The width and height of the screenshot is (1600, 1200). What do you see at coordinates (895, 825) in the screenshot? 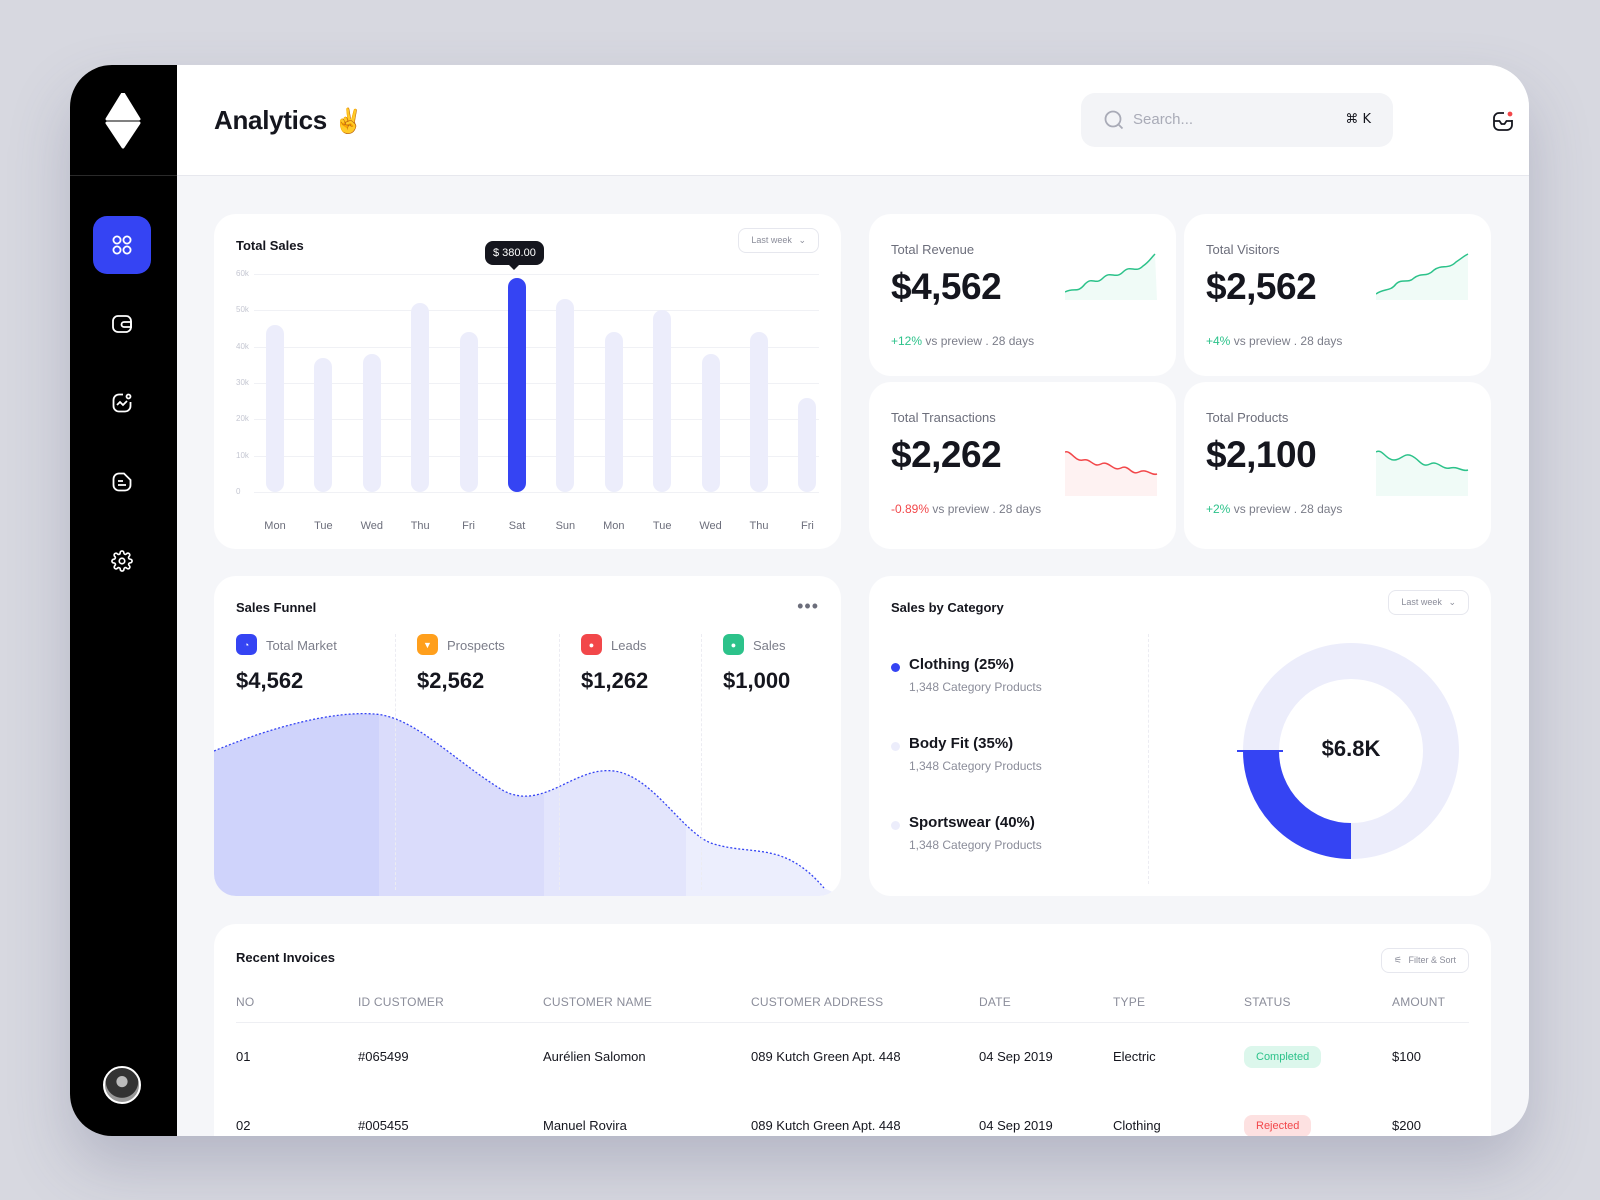
I see `category-color-dot` at bounding box center [895, 825].